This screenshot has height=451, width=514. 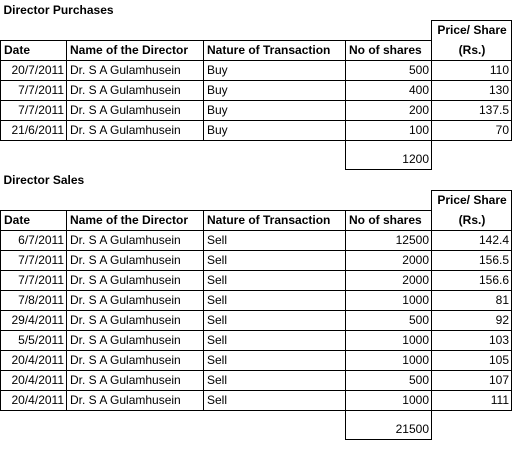 I want to click on purchases-shares-cell: 100, so click(x=388, y=130).